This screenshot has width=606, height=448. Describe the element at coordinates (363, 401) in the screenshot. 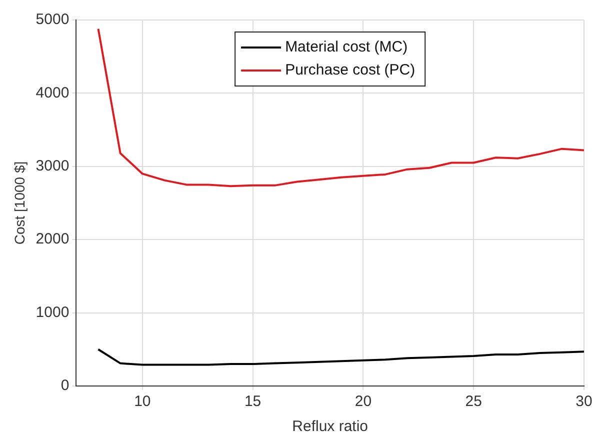

I see `x-tick-label: 20` at that location.